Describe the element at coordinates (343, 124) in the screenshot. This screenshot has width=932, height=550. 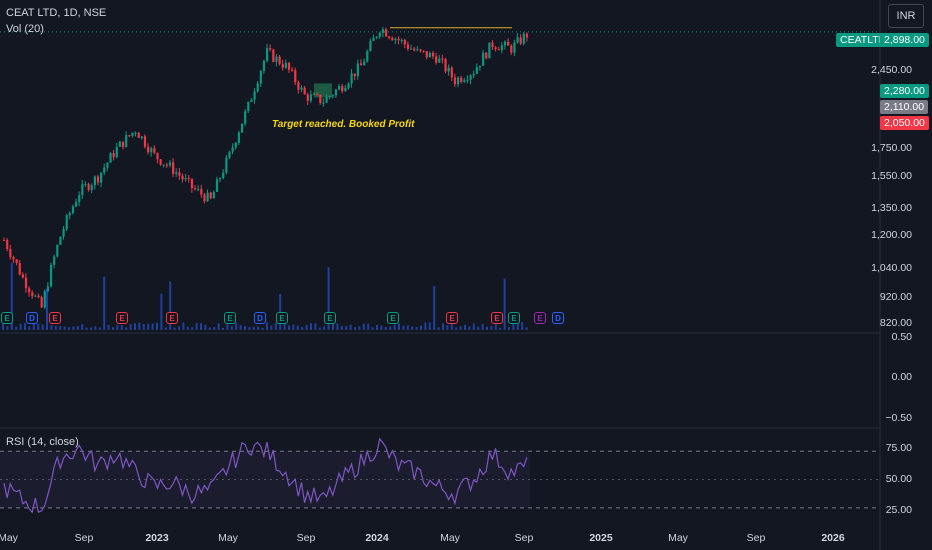
I see `chart-annotation: Target reached. Booked Profit` at that location.